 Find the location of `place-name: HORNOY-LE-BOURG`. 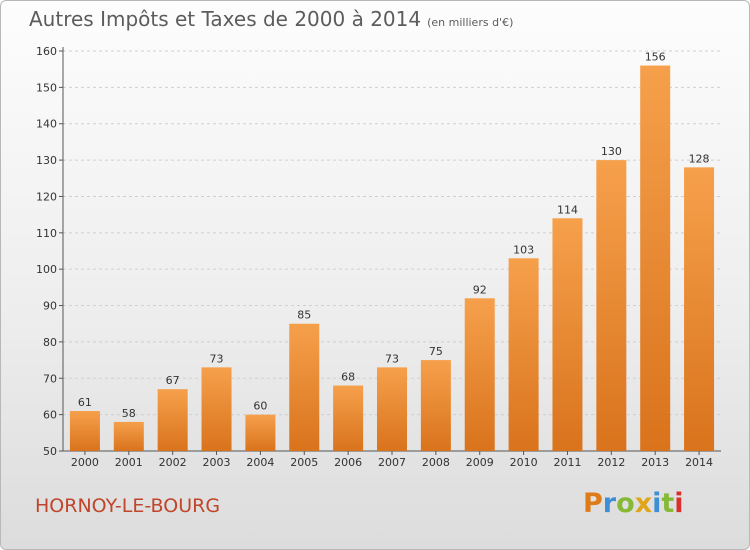

place-name: HORNOY-LE-BOURG is located at coordinates (128, 506).